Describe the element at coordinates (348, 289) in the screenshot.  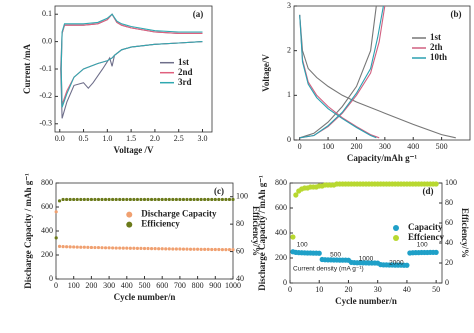
I see `x-tick-label: 20` at that location.